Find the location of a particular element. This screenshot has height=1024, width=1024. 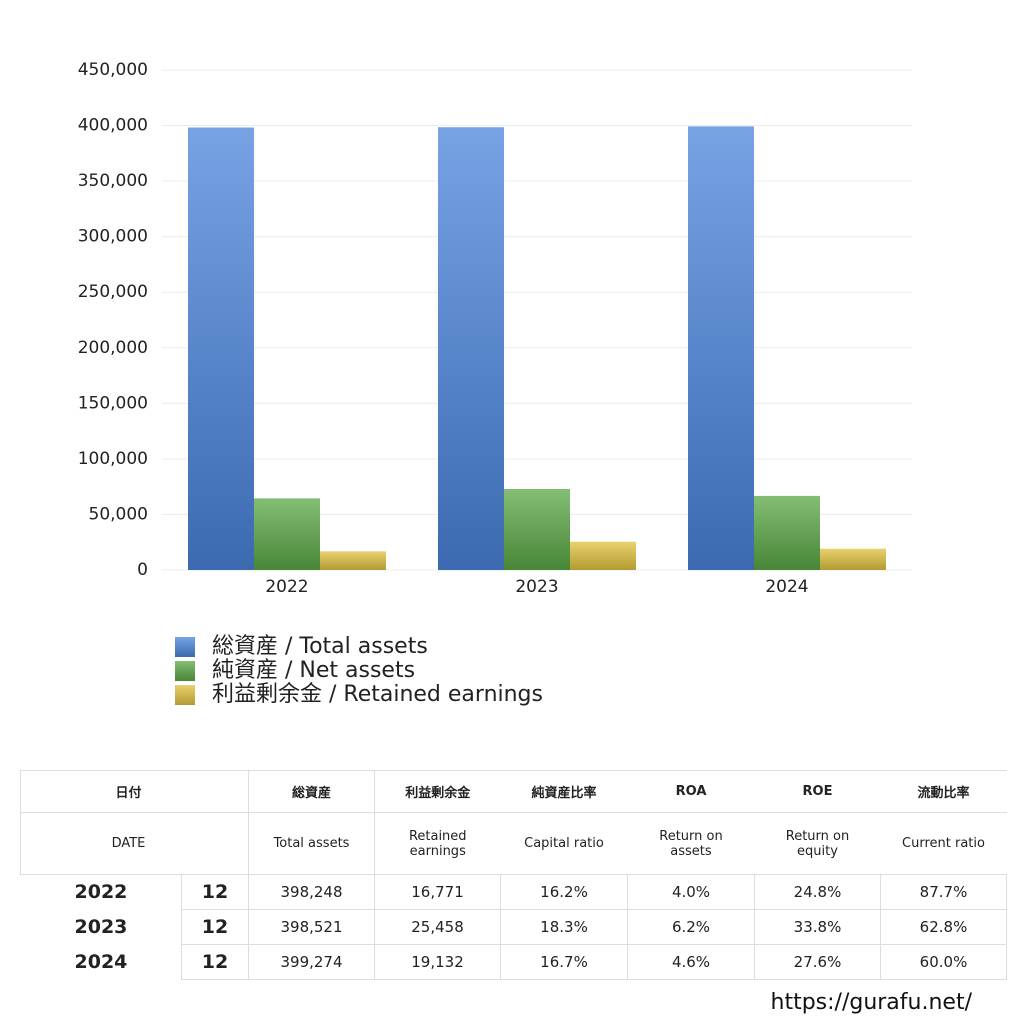

table-cell: DATE is located at coordinates (134, 843).